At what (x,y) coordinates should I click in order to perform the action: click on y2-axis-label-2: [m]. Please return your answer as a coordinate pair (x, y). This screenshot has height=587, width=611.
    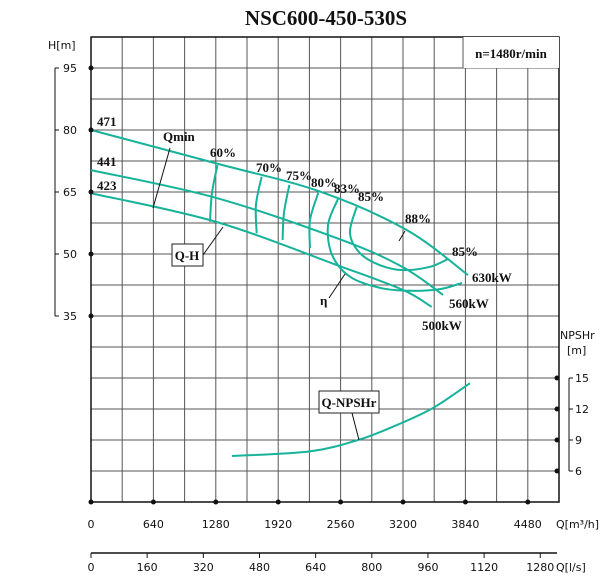
    Looking at the image, I should click on (576, 350).